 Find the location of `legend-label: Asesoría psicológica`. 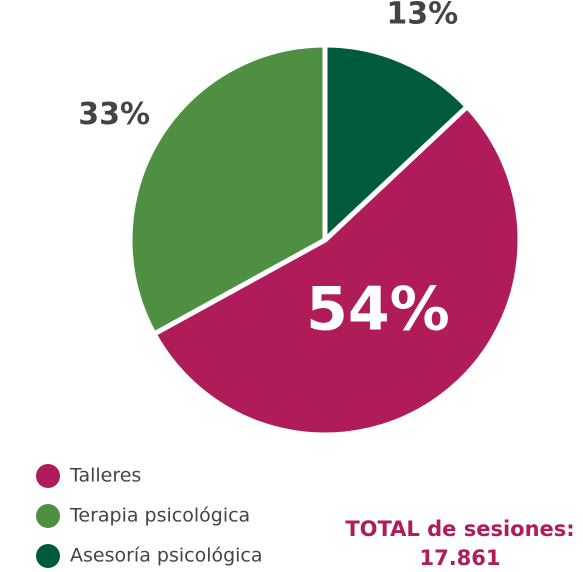

legend-label: Asesoría psicológica is located at coordinates (166, 556).